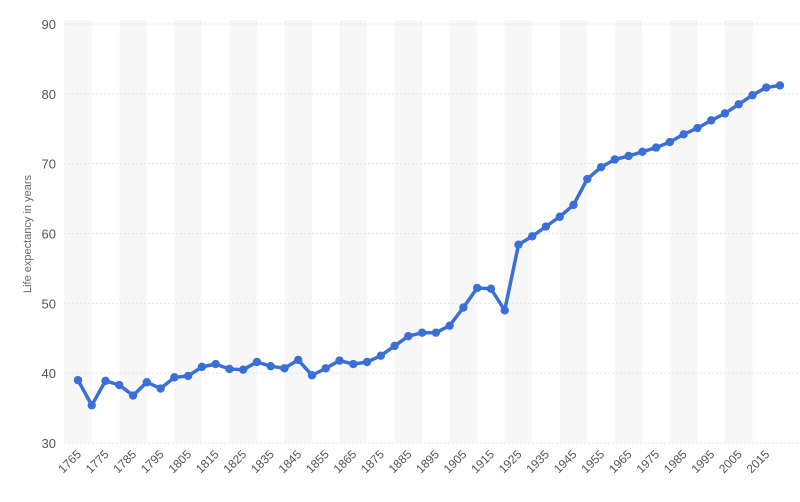  Describe the element at coordinates (49, 443) in the screenshot. I see `y-tick-label: 30` at that location.